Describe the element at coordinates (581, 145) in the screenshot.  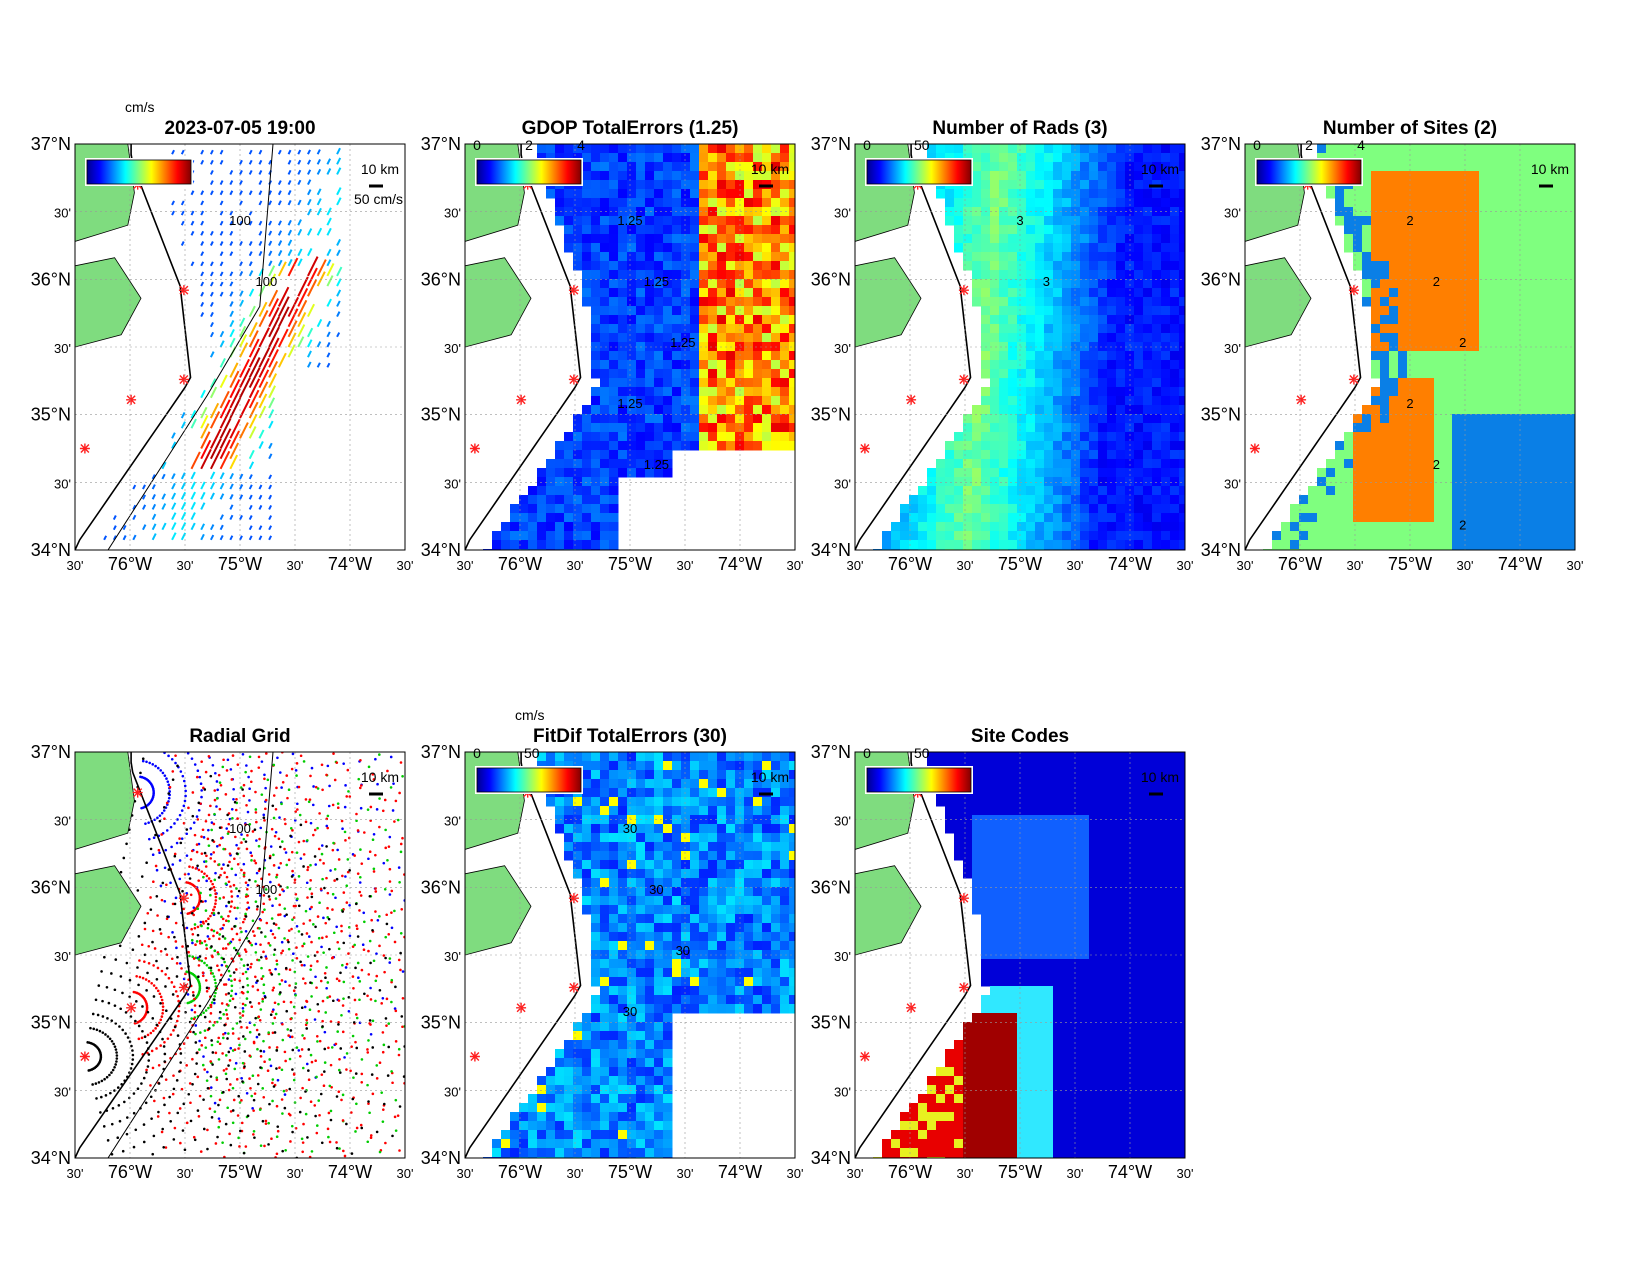
I see `colorbar-tick: 4` at that location.